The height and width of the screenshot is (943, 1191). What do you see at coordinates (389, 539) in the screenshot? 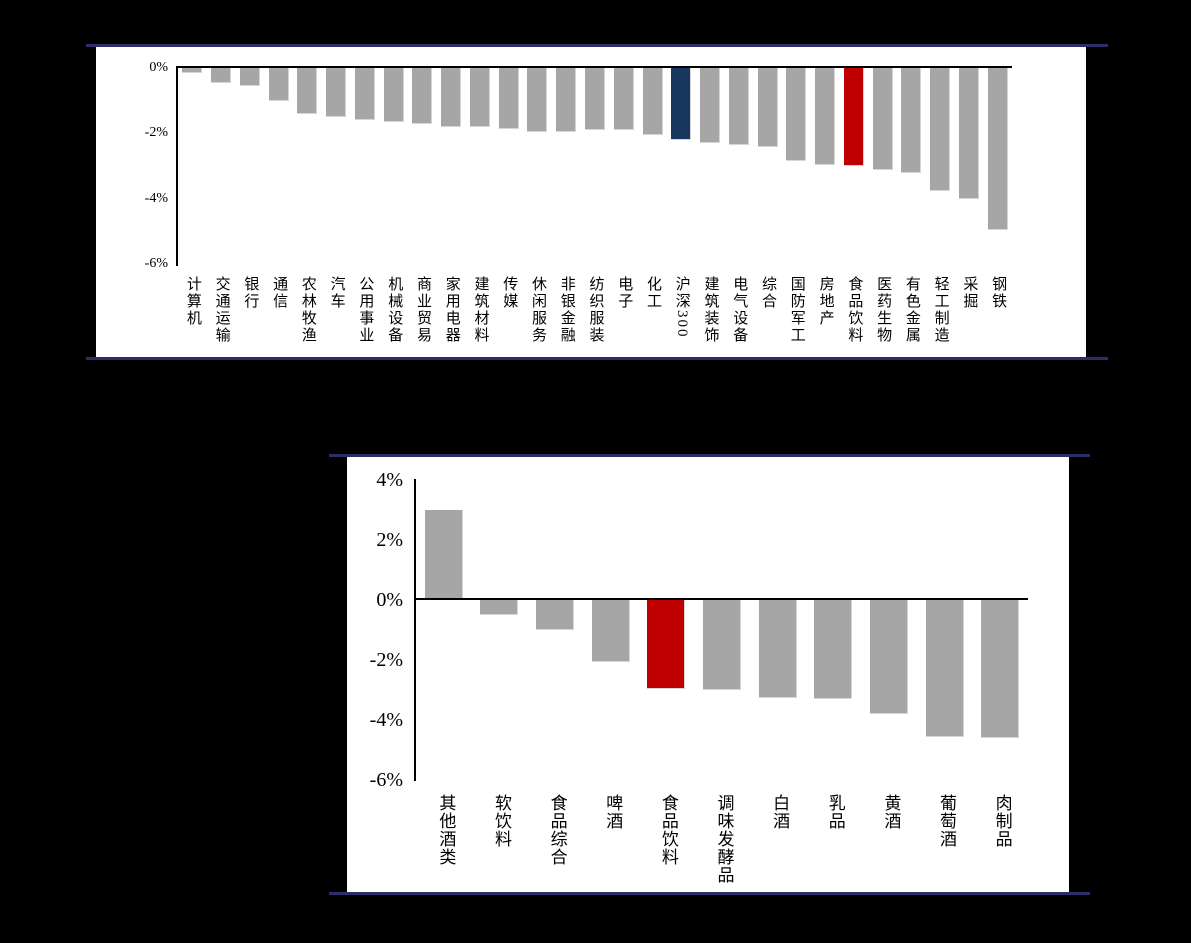
I see `y-tick-label: 2%` at bounding box center [389, 539].